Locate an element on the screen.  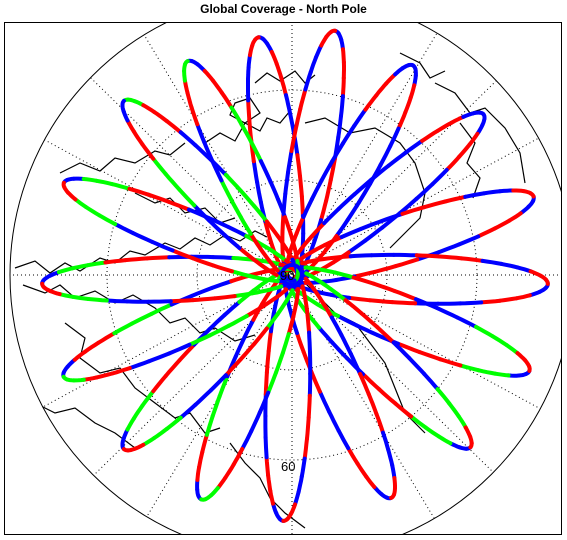
map-title: Global Coverage - North Pole is located at coordinates (283, 9).